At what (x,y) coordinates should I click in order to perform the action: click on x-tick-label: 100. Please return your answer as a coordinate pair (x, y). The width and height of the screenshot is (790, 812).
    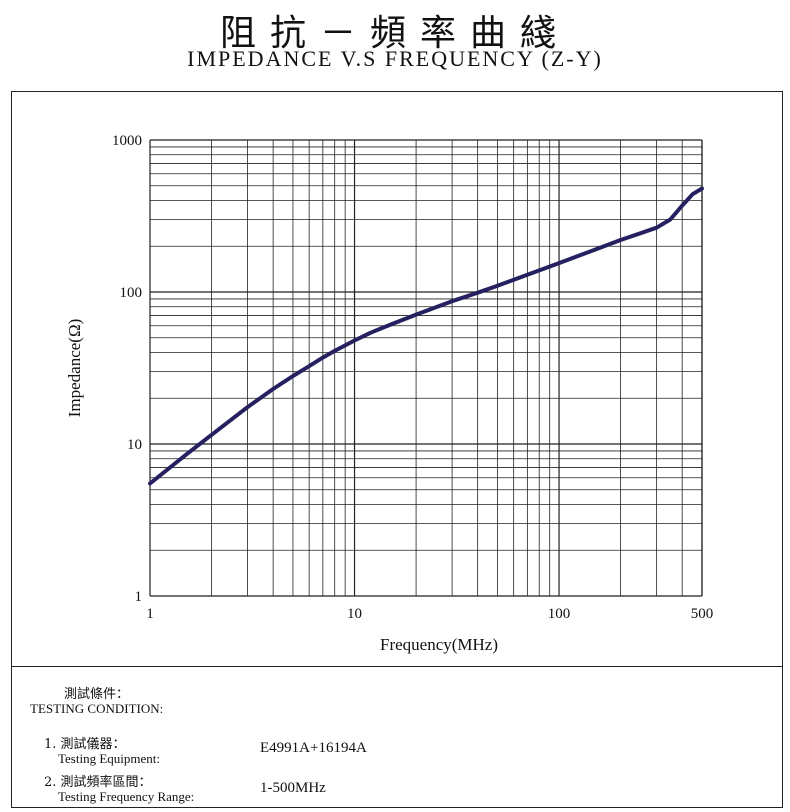
    Looking at the image, I should click on (559, 614).